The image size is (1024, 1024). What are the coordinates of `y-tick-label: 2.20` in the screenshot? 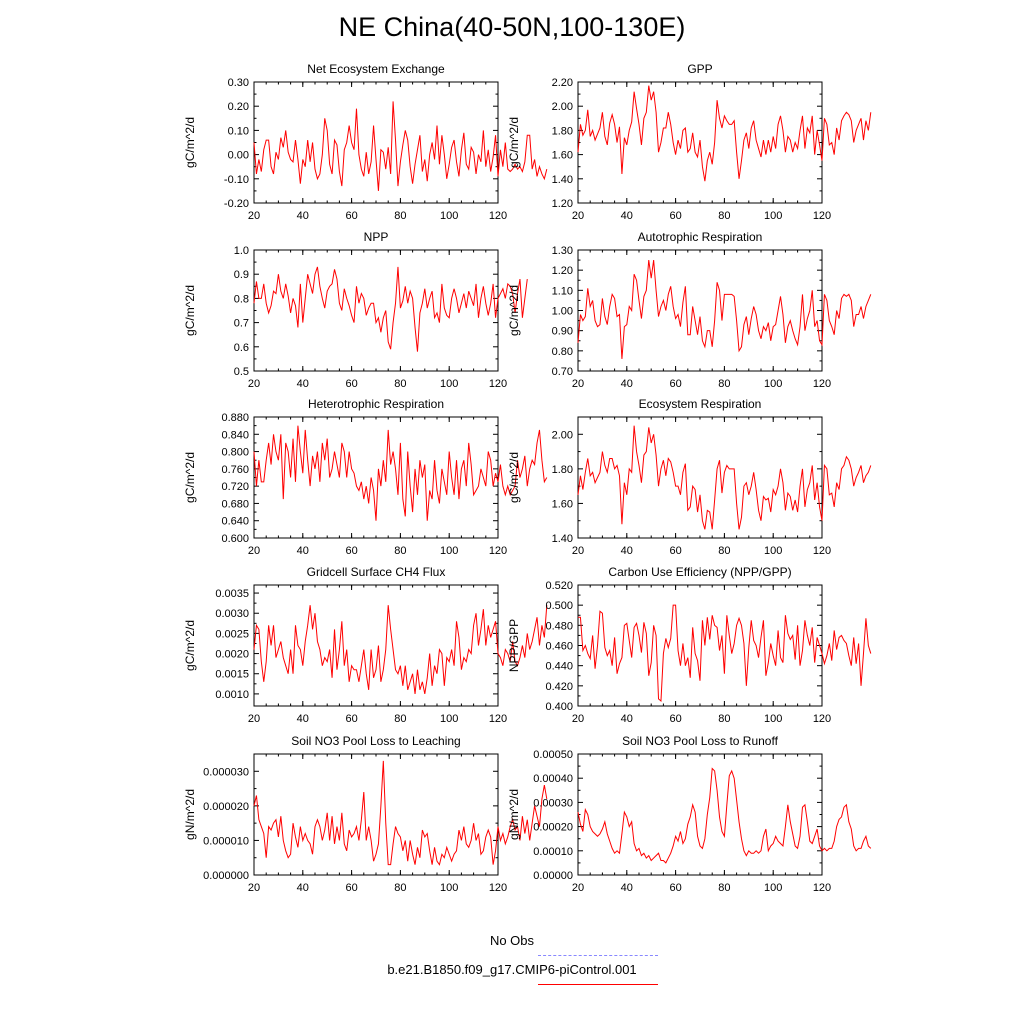 It's located at (562, 83).